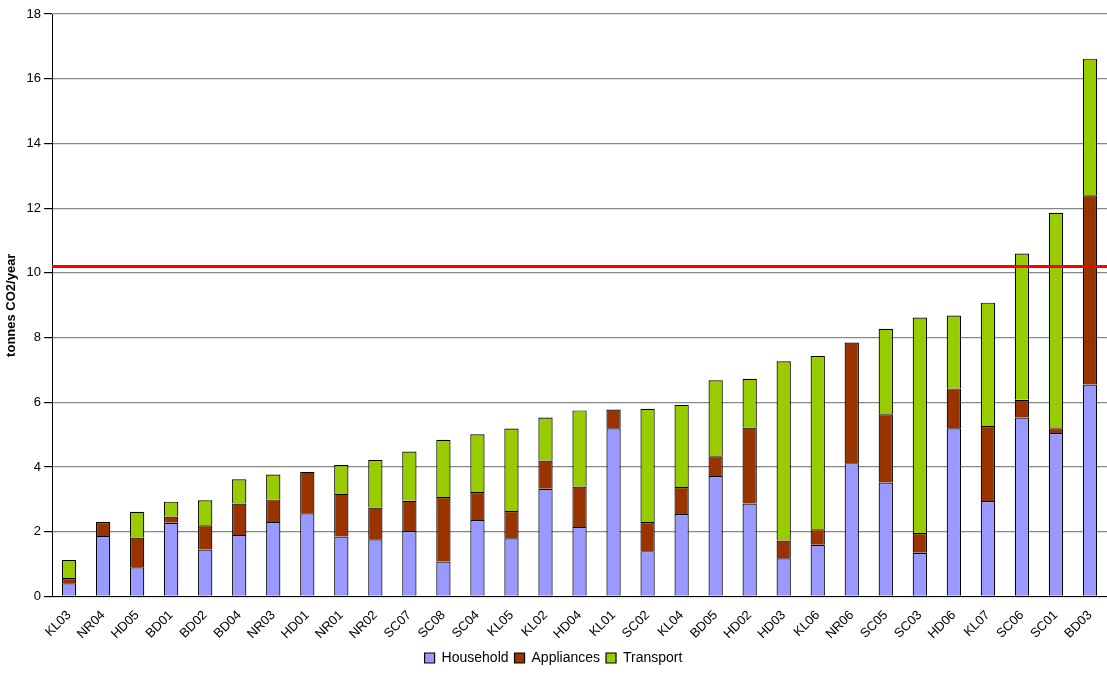 The width and height of the screenshot is (1107, 675). I want to click on y-tick-label: 2, so click(37, 531).